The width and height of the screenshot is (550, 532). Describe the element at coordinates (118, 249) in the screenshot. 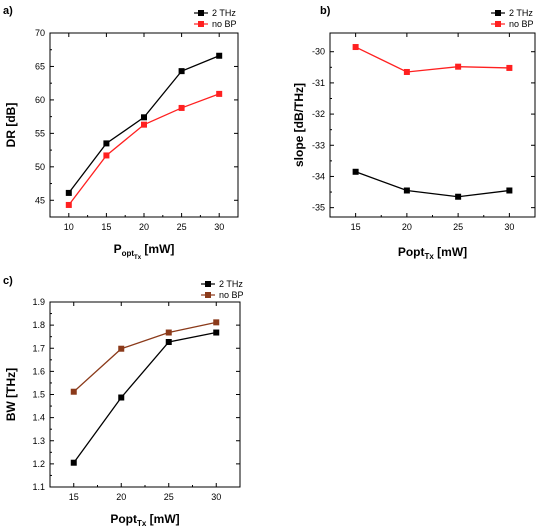

I see `x-axis-label-main: P` at that location.